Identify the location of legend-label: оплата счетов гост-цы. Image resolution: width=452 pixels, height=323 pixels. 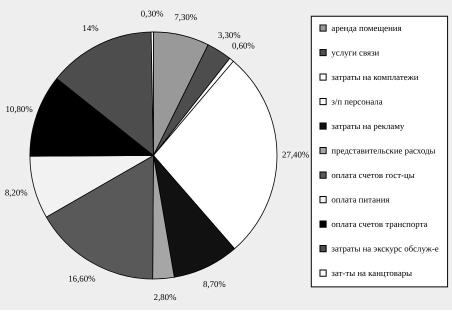
(373, 175).